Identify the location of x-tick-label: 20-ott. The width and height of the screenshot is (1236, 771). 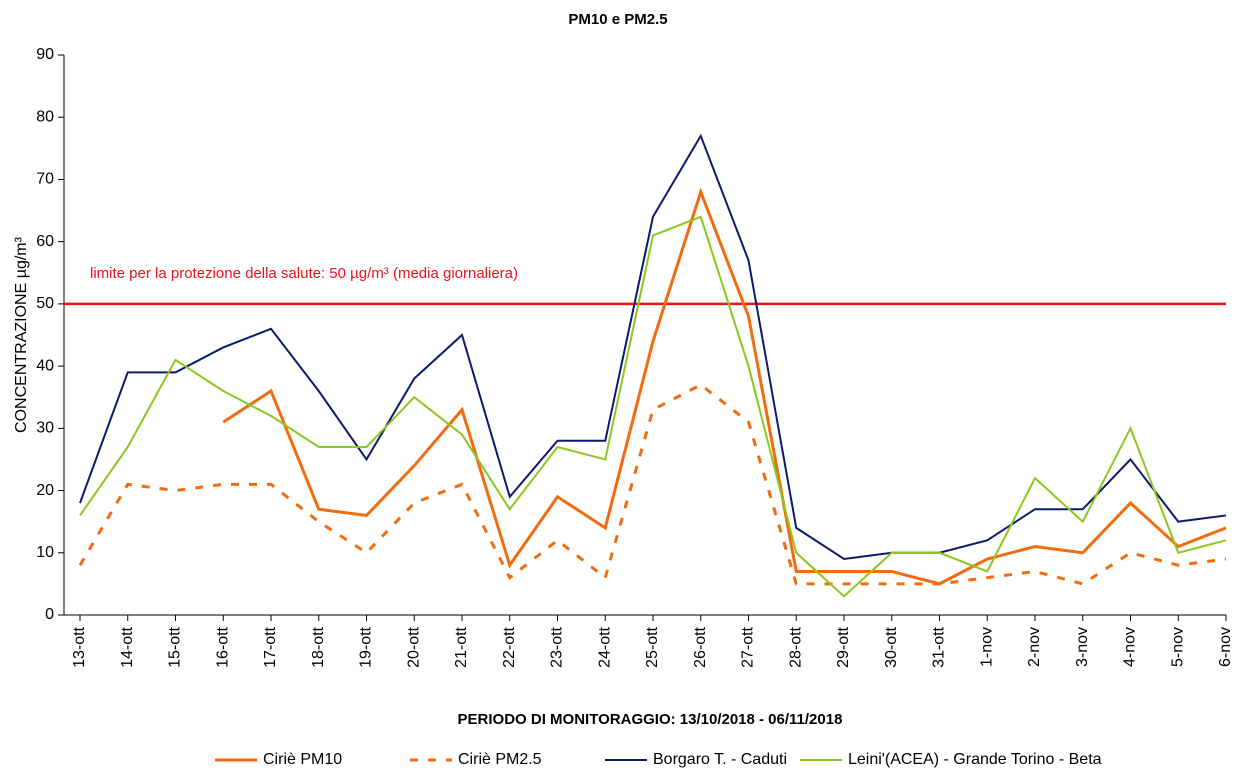
(413, 646).